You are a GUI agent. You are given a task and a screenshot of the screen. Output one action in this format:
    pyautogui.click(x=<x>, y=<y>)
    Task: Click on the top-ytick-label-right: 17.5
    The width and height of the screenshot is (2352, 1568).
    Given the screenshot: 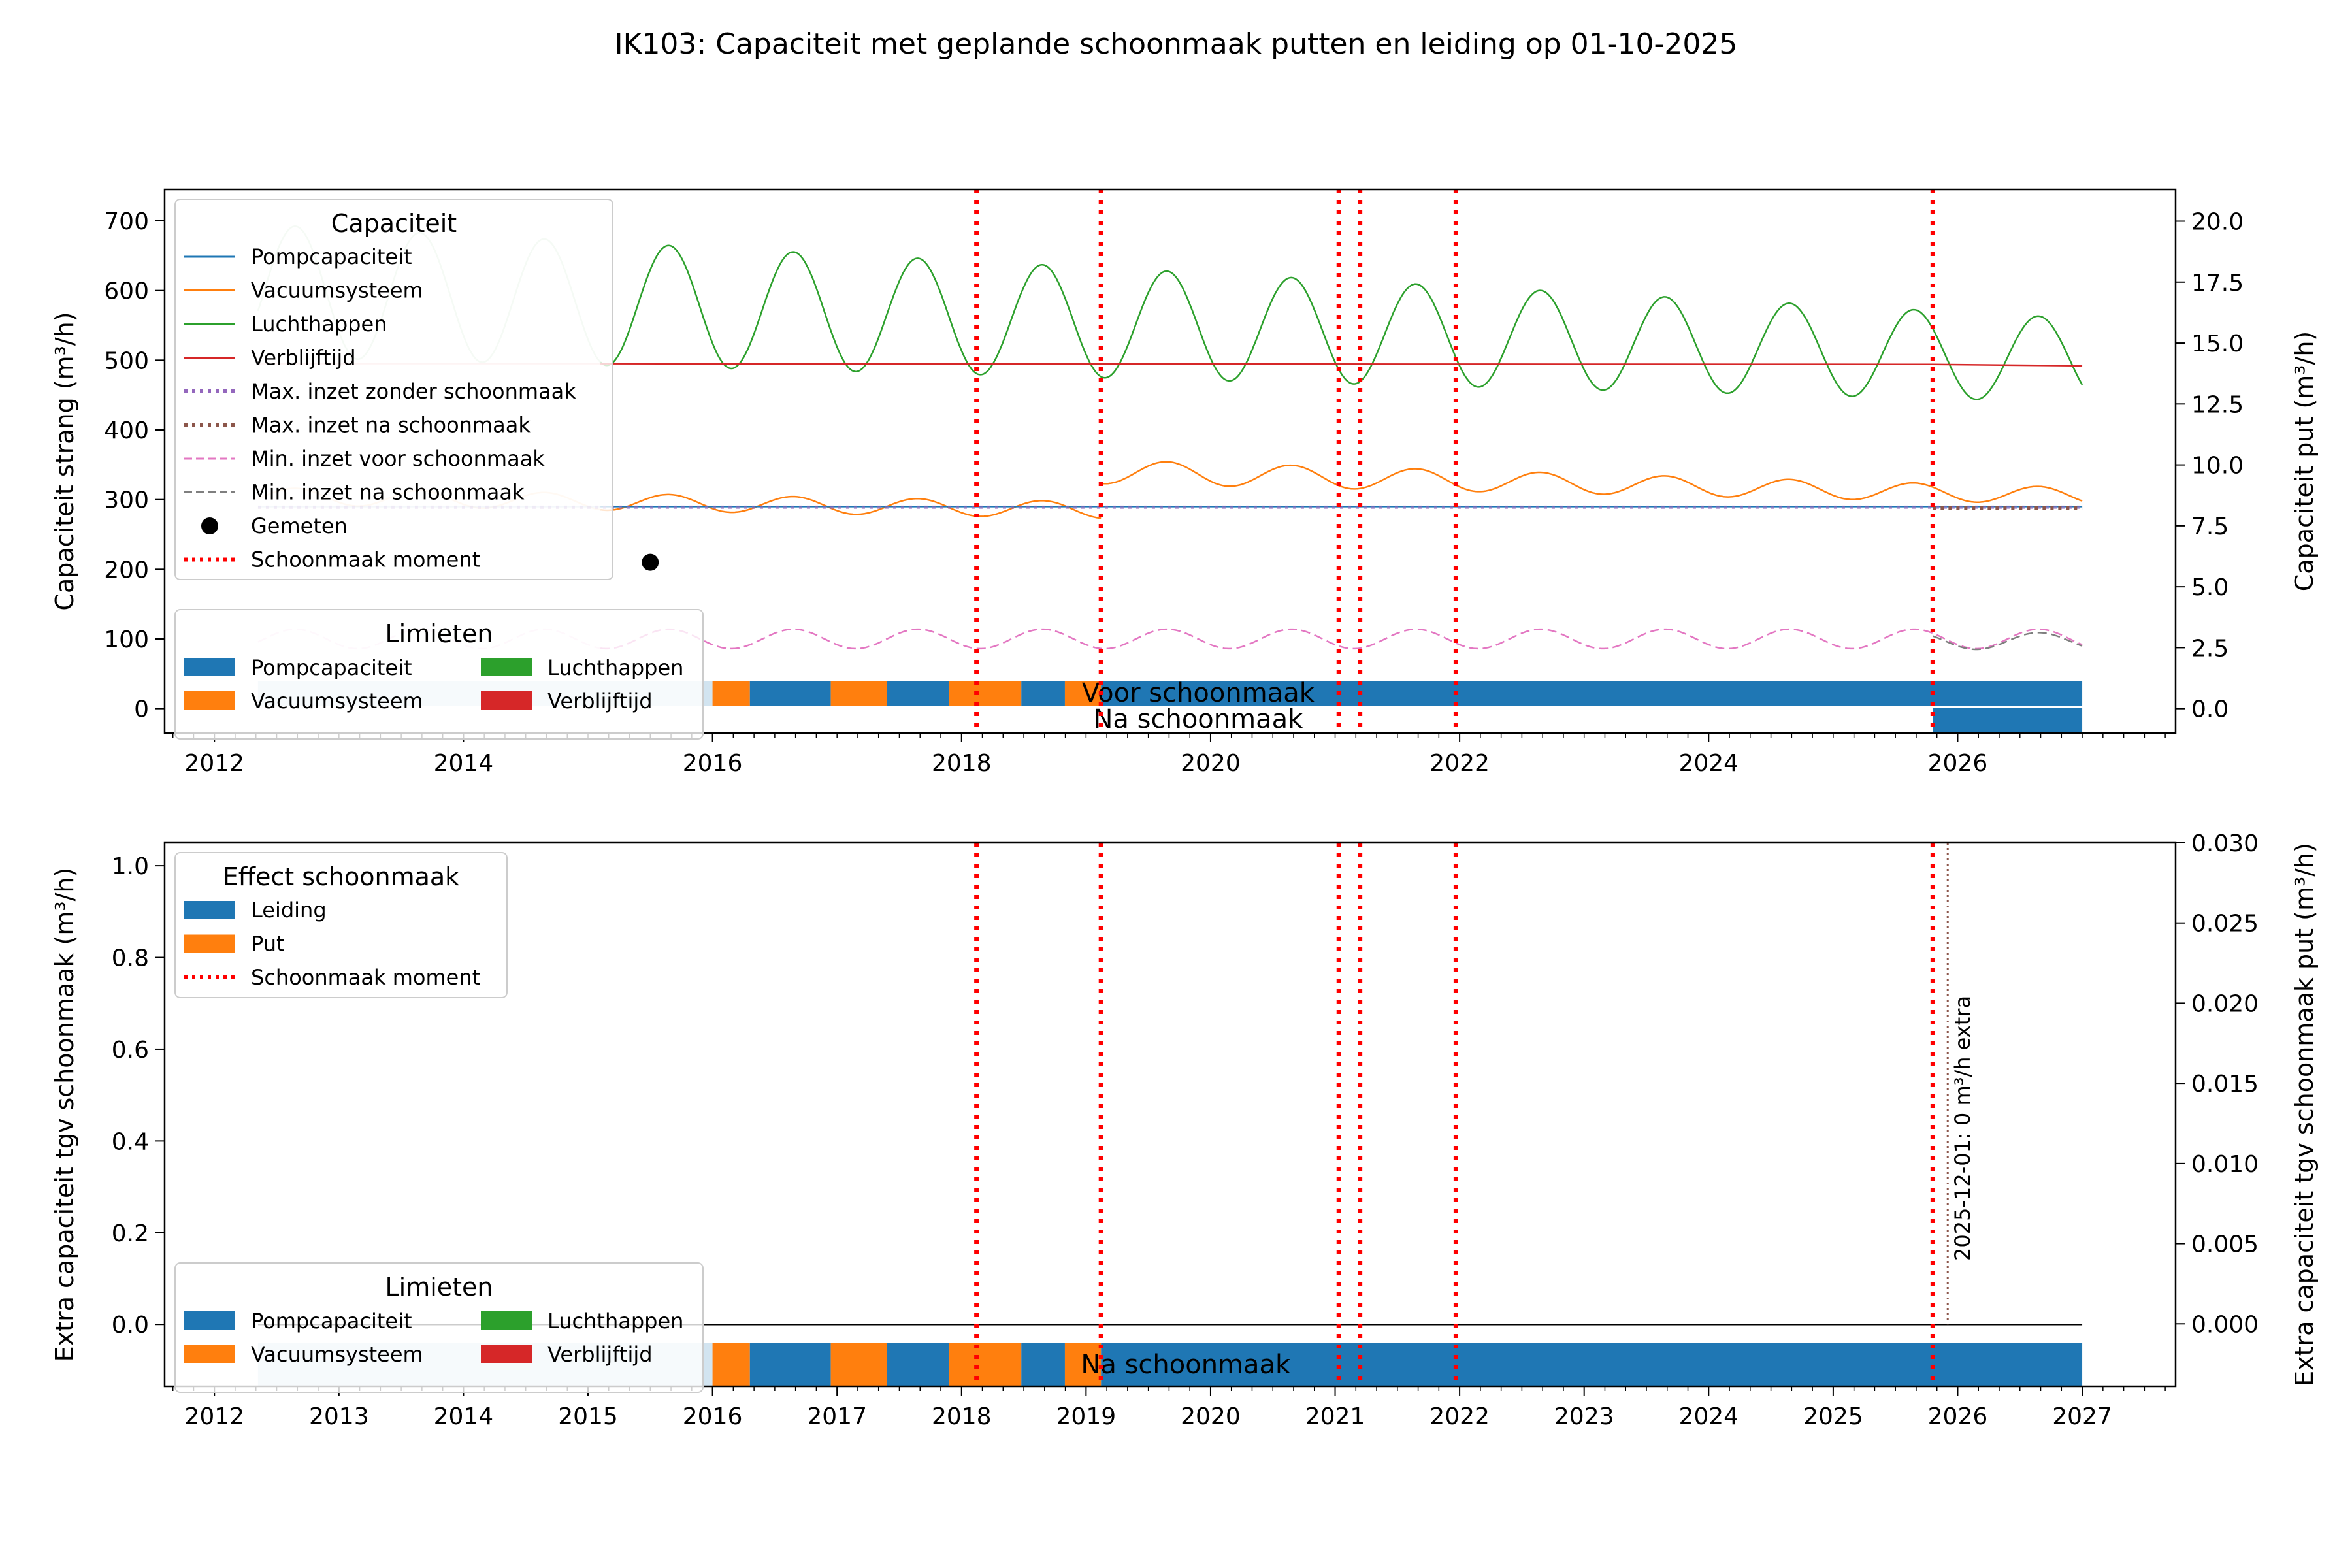 What is the action you would take?
    pyautogui.click(x=2217, y=283)
    